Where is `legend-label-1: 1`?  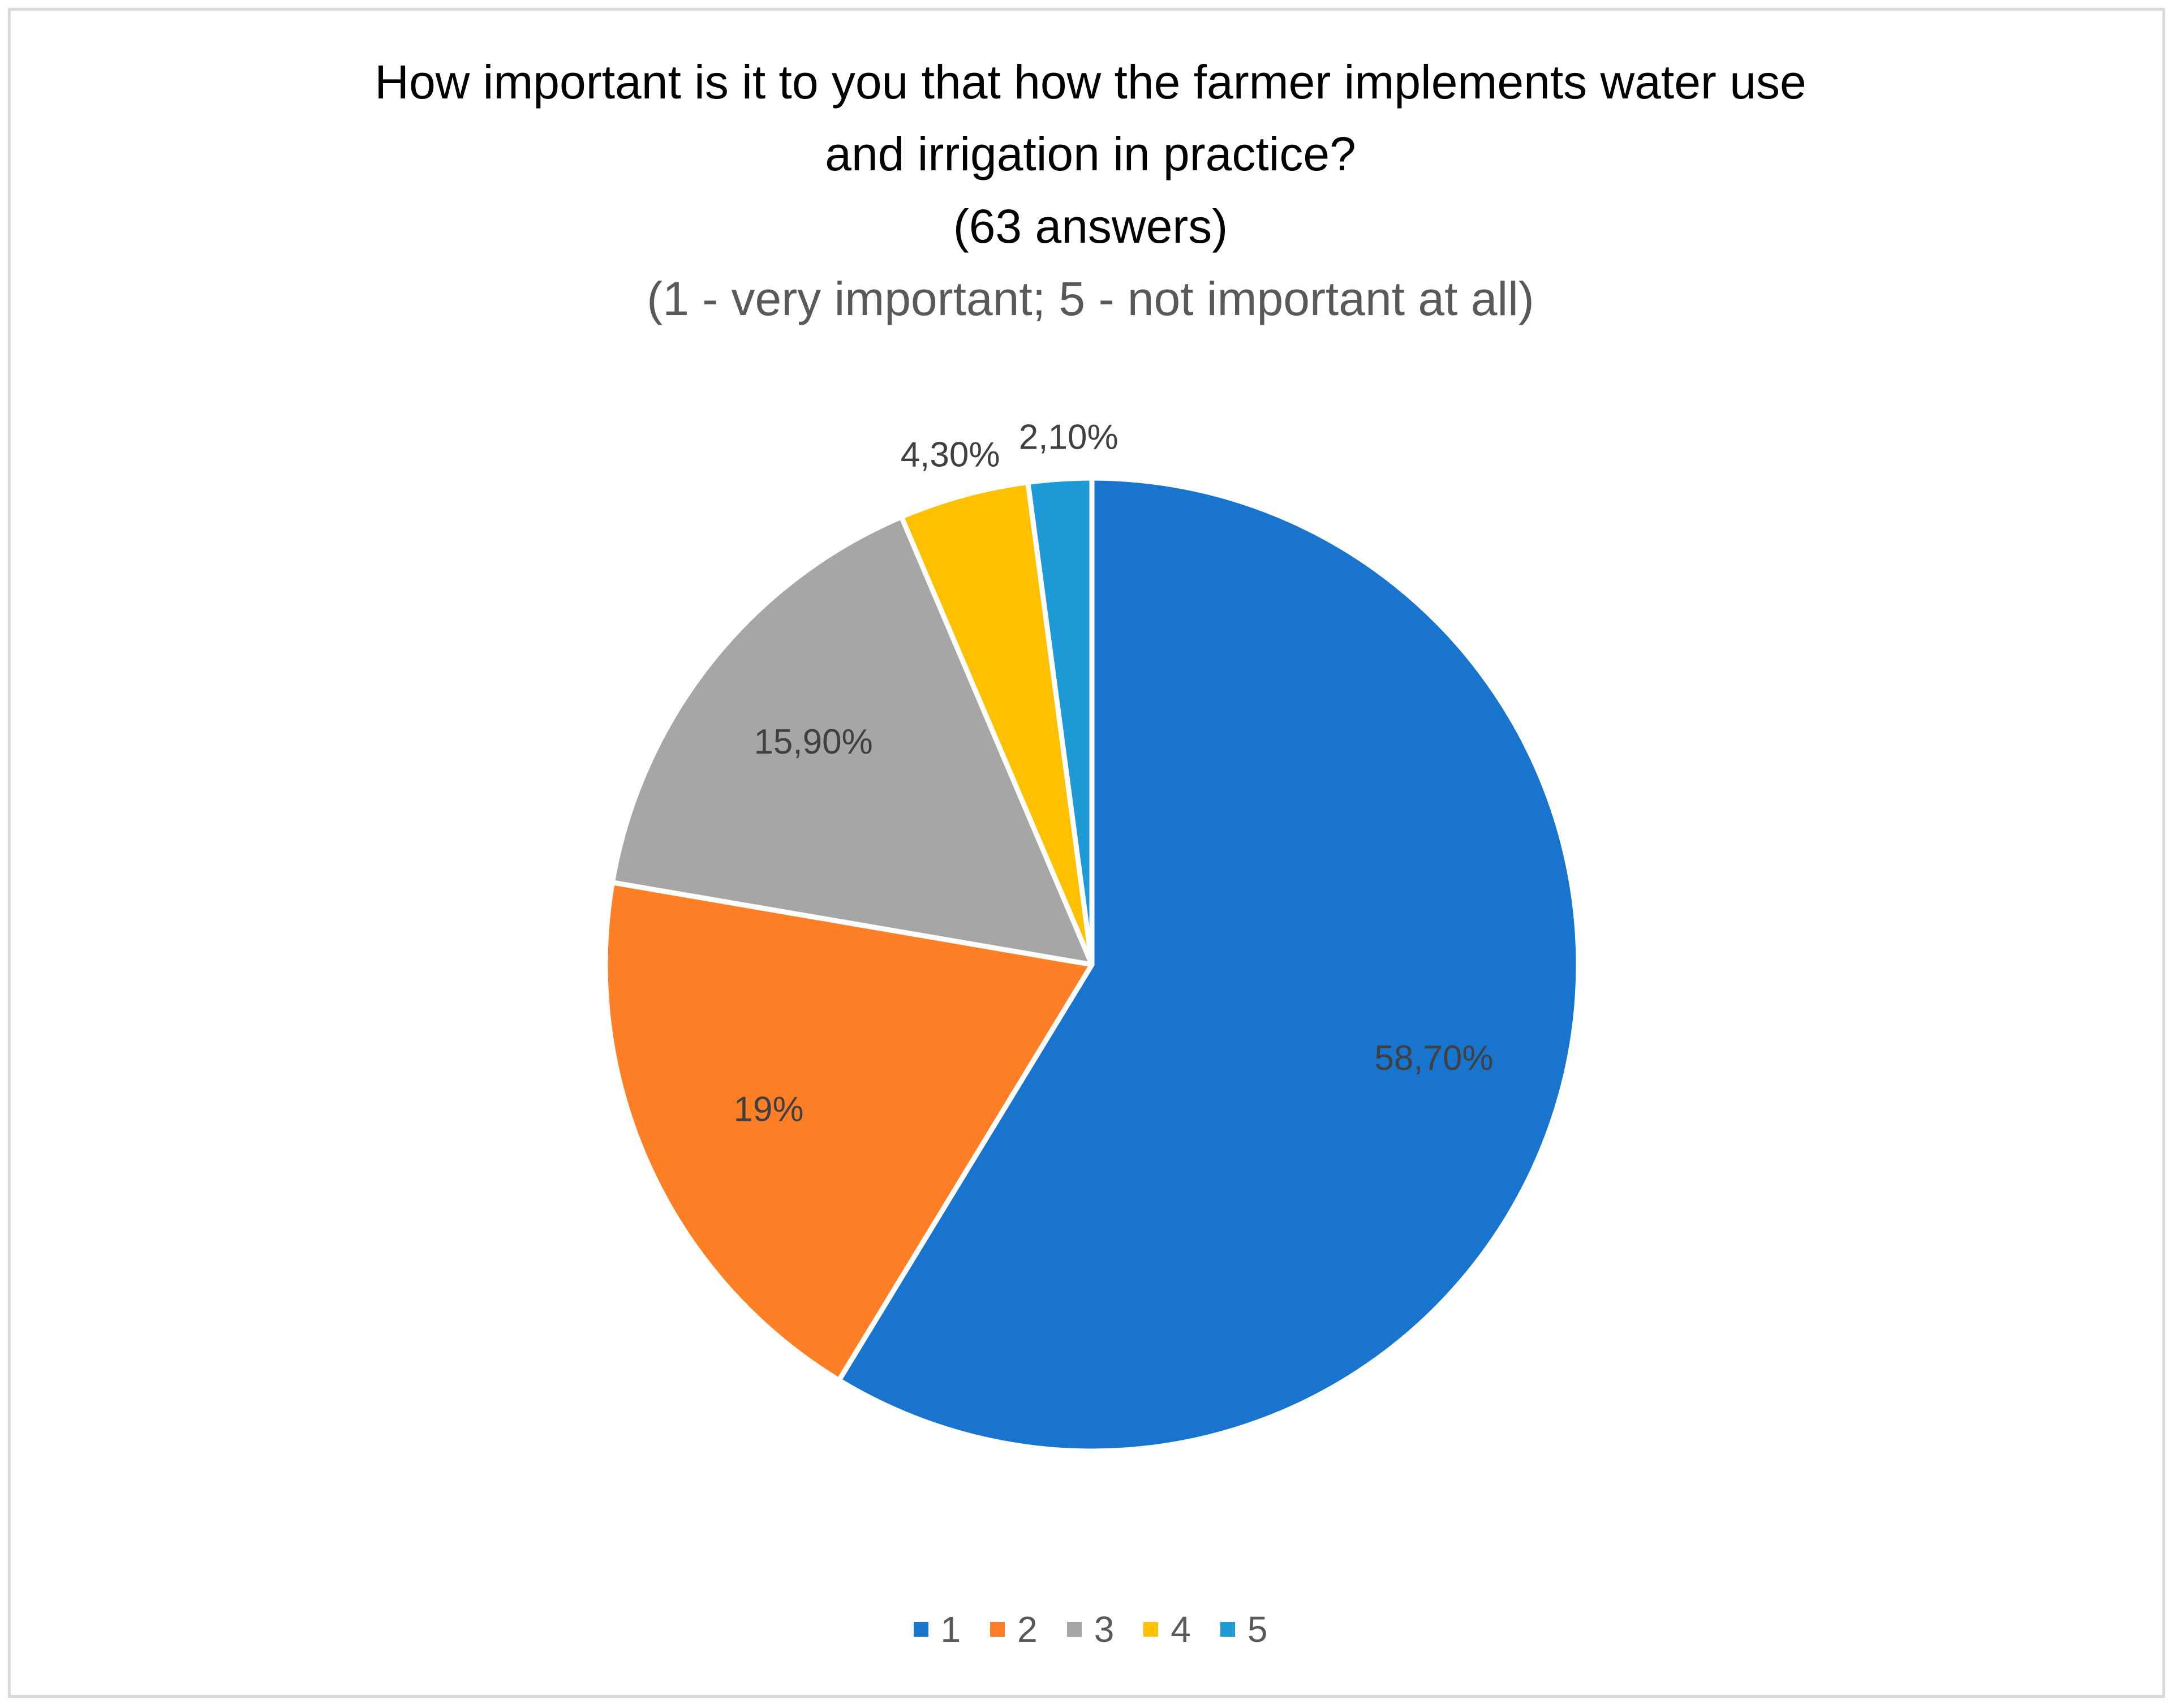
legend-label-1: 1 is located at coordinates (950, 1629).